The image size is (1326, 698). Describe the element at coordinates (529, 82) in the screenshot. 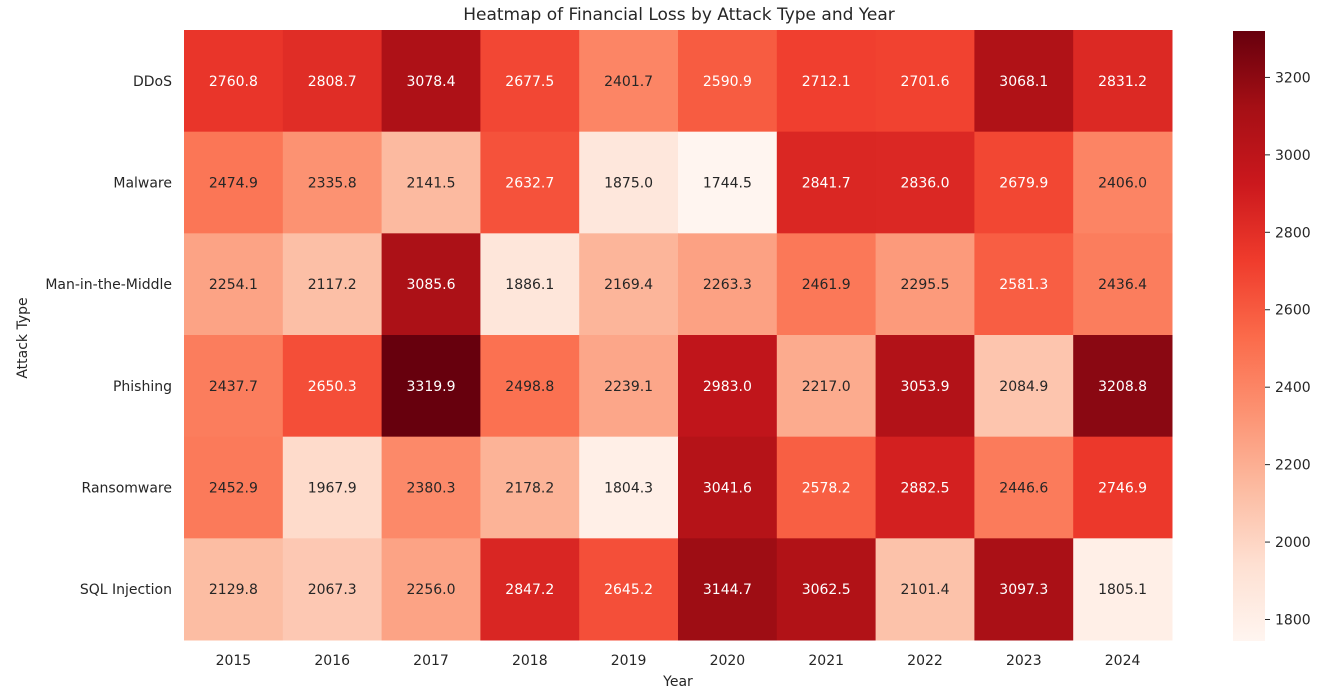

I see `cell-value-label: 2677.5` at that location.